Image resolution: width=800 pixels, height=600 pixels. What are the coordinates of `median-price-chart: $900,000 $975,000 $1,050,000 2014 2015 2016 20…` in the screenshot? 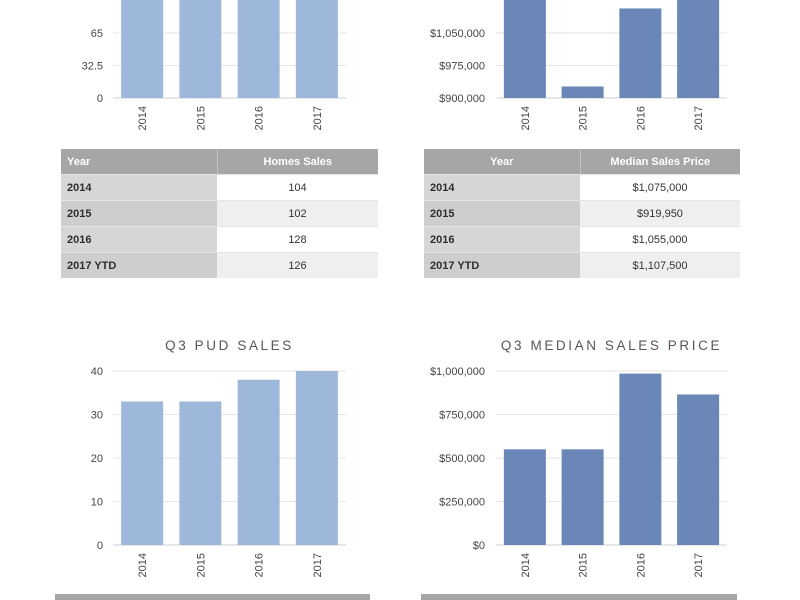 It's located at (578, 65).